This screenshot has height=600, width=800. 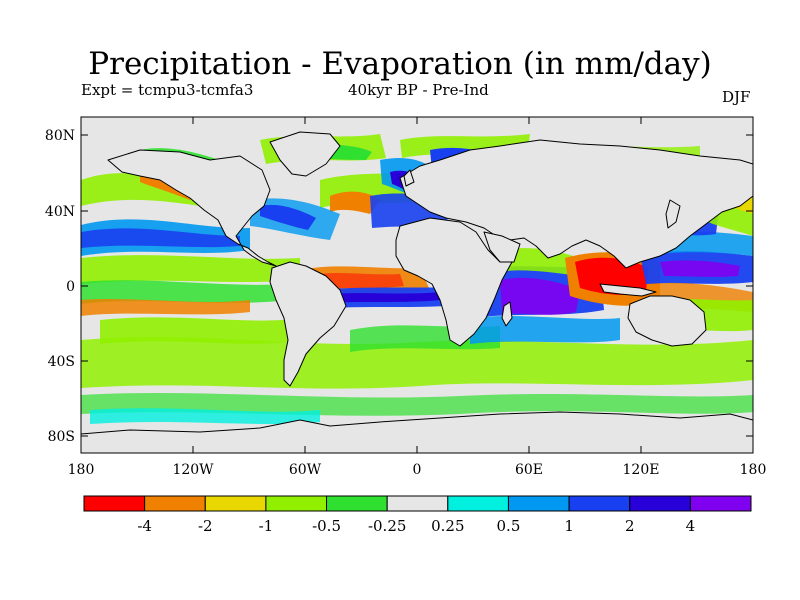 I want to click on lat-tick-label: 80S, so click(x=61, y=437).